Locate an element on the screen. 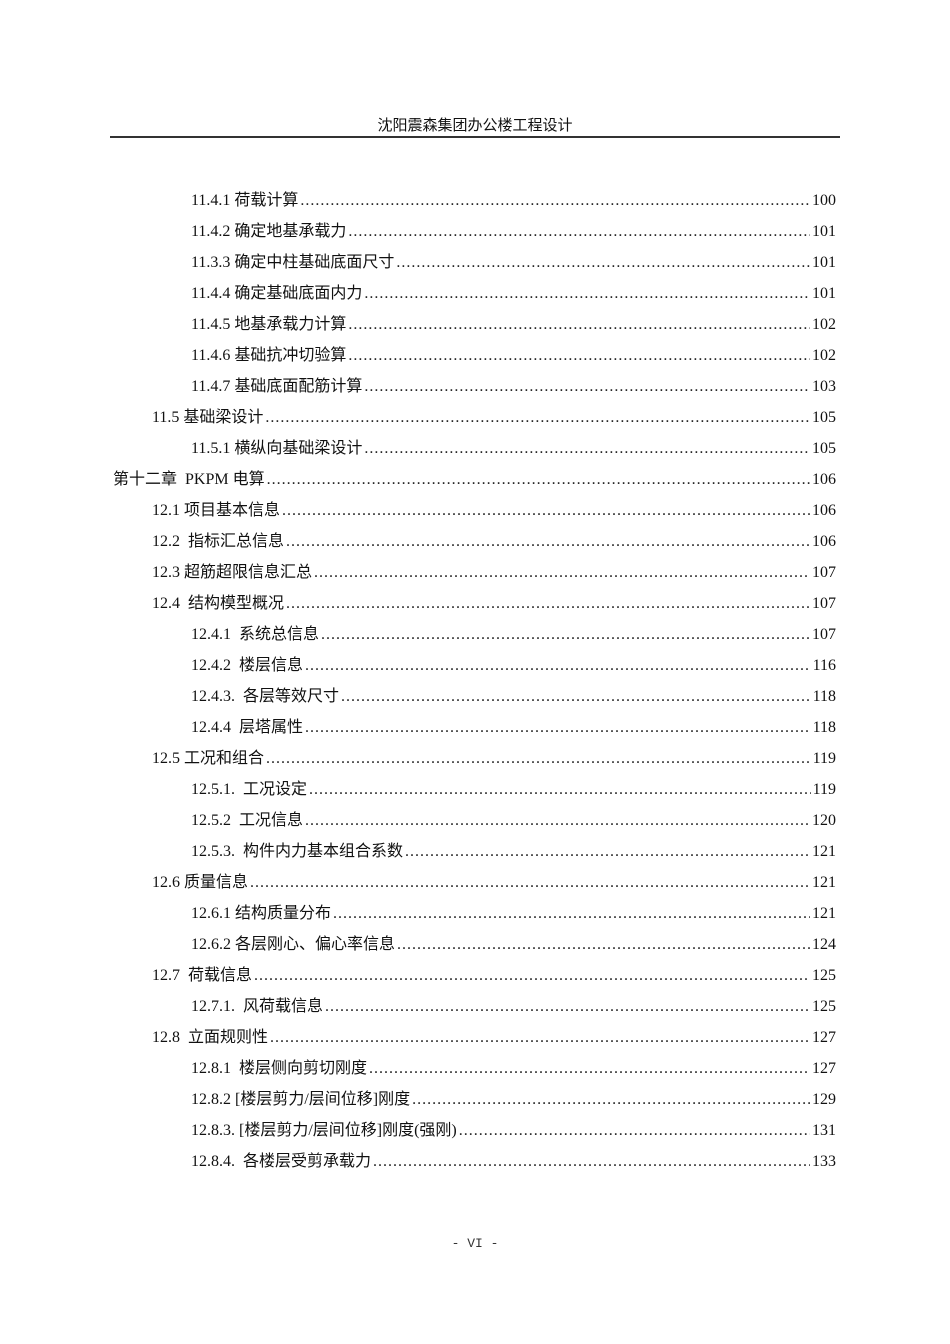 The height and width of the screenshot is (1344, 950). toc-entry: 12.5.1. 工况设定 119 is located at coordinates (513, 787).